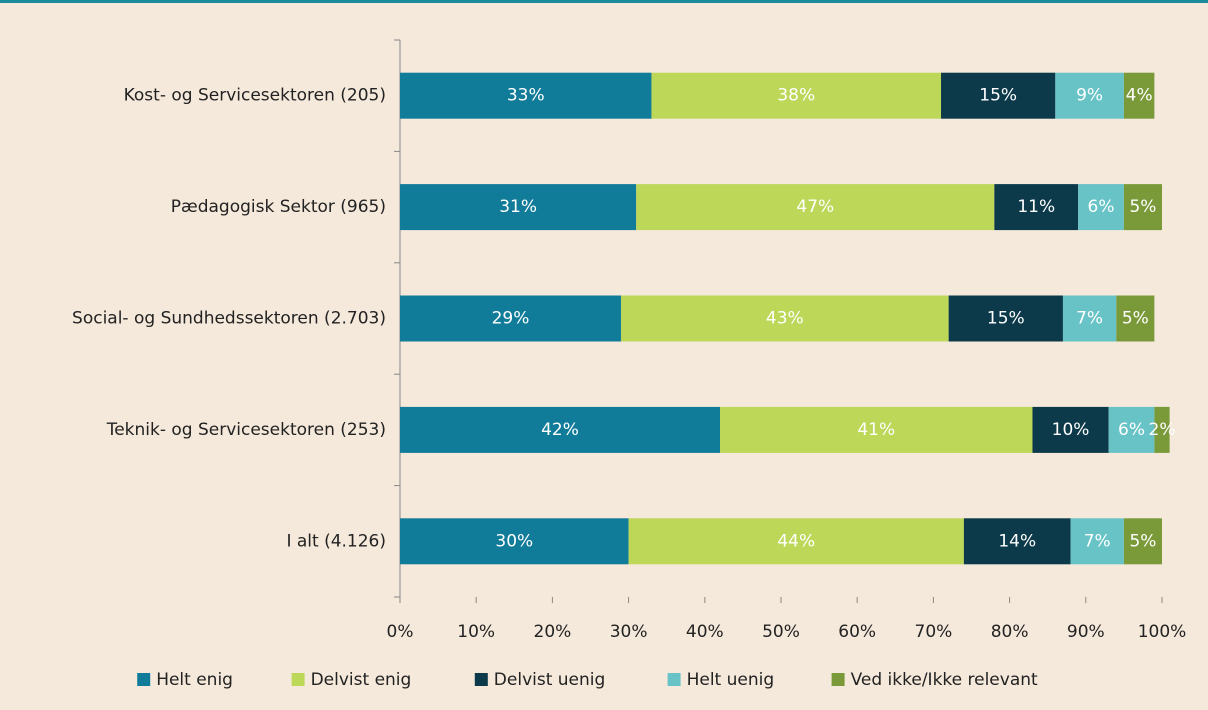  I want to click on value-label: 47%, so click(815, 207).